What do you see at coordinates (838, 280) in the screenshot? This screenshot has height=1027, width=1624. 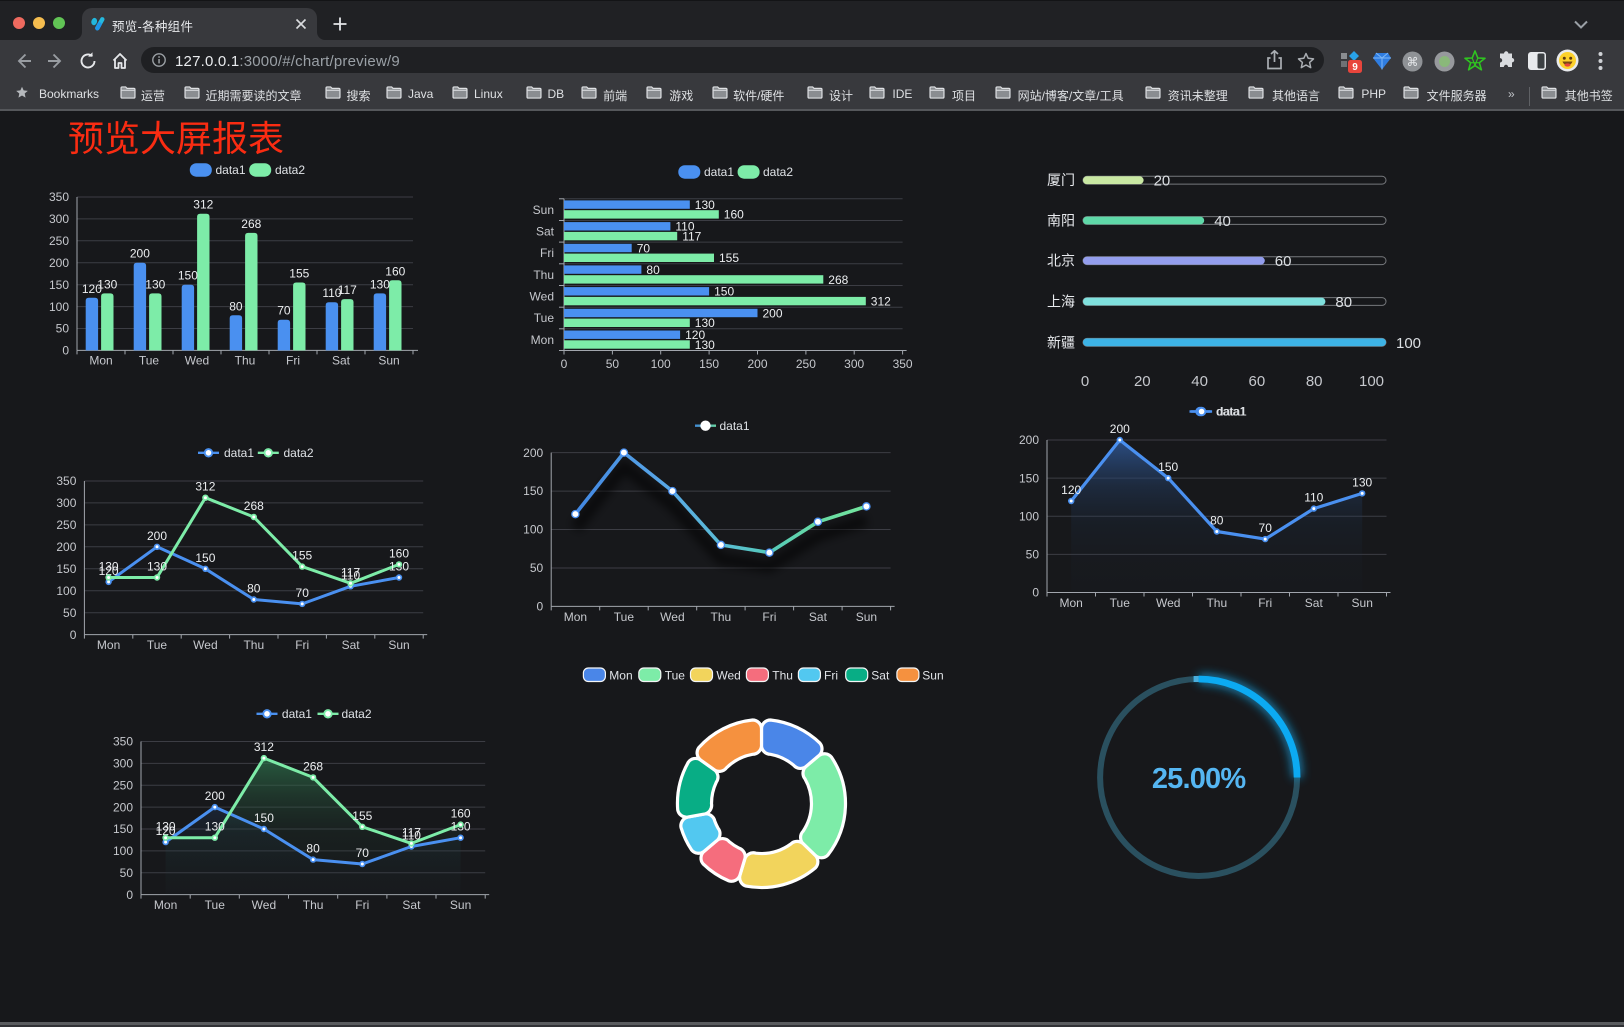 I see `svg-text: 268` at bounding box center [838, 280].